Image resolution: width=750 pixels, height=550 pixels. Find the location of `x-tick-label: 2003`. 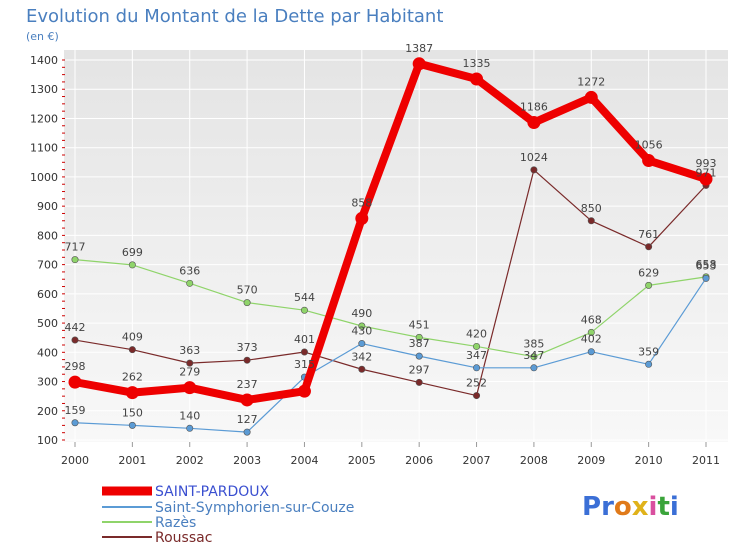

x-tick-label: 2003 is located at coordinates (247, 460).